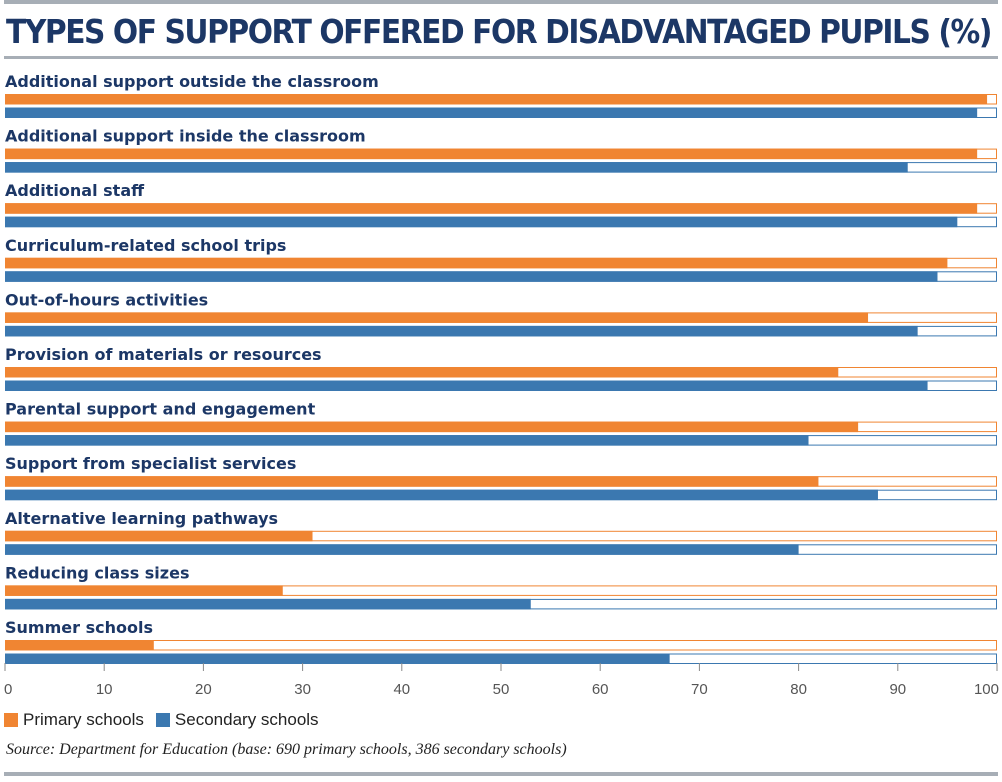 This screenshot has width=1002, height=782. Describe the element at coordinates (501, 645) in the screenshot. I see `bar-track-primary` at that location.